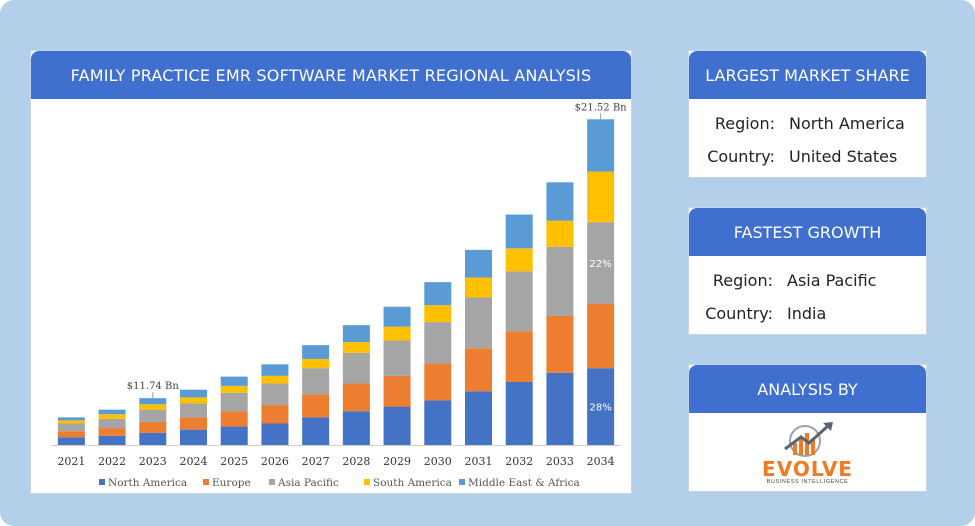  I want to click on evolve-logo: EVOLVE BUSINESS INTELLIGENCE, so click(807, 452).